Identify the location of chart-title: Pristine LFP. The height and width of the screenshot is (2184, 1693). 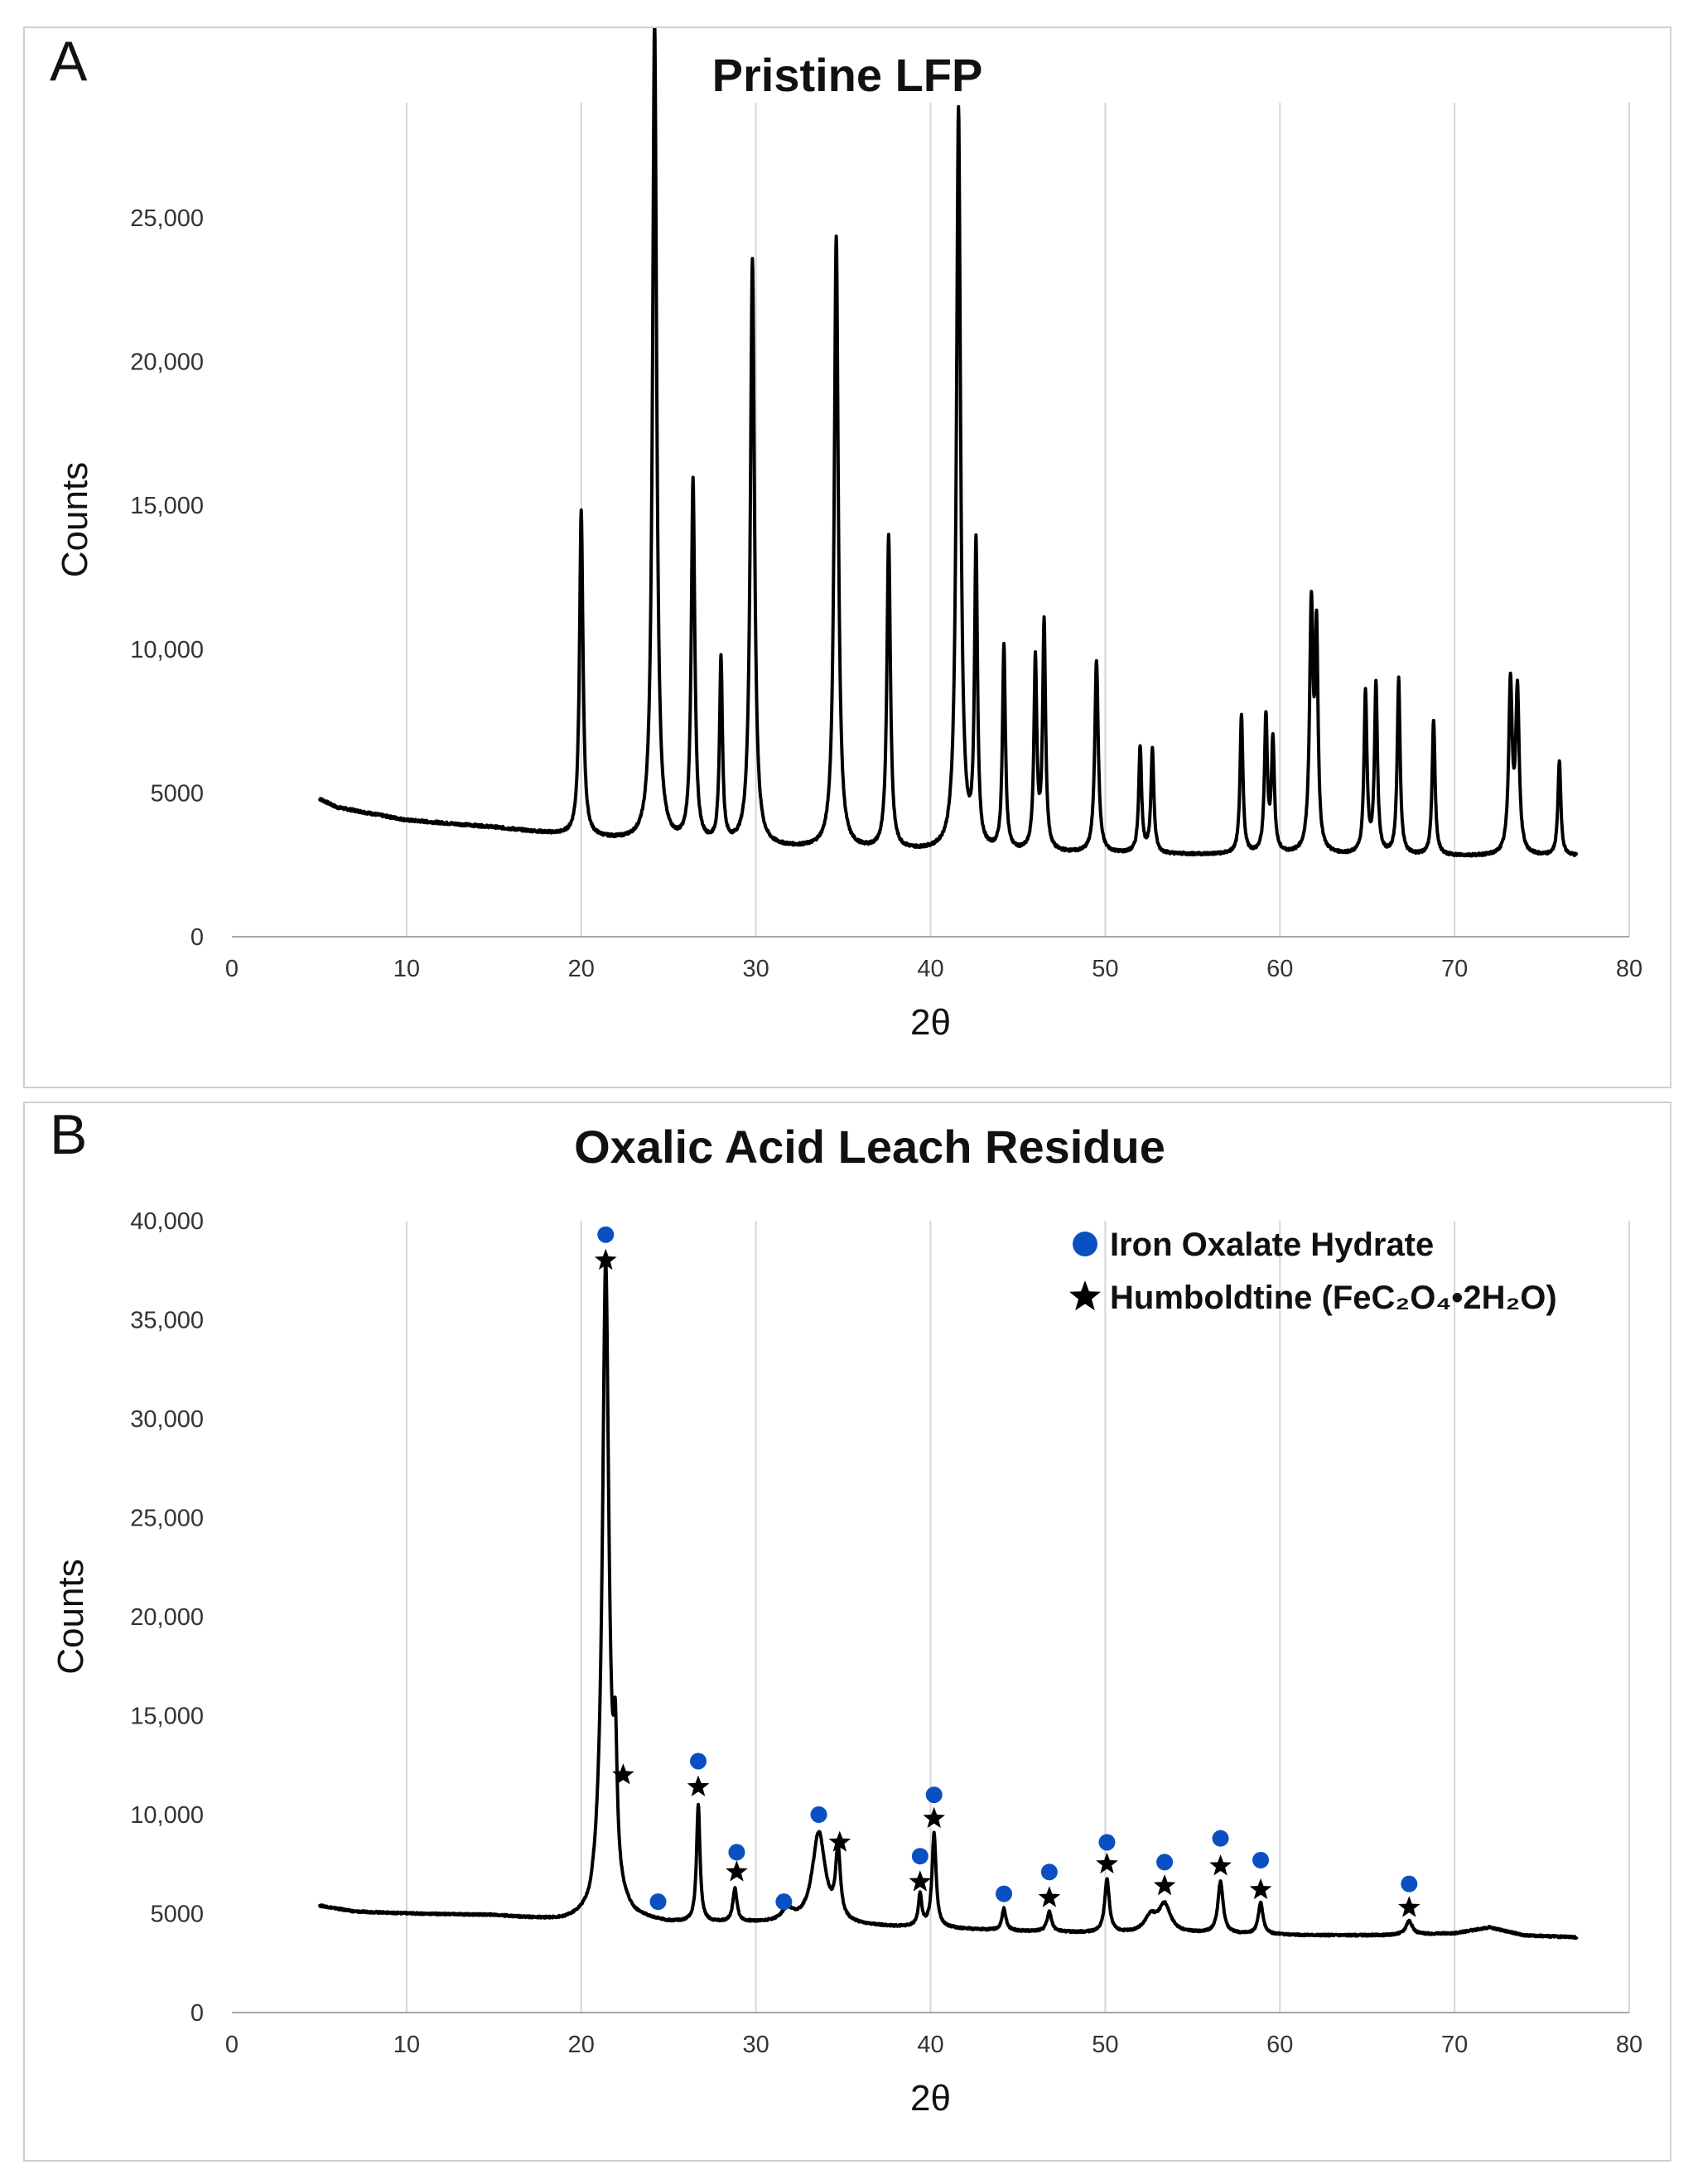
(847, 75).